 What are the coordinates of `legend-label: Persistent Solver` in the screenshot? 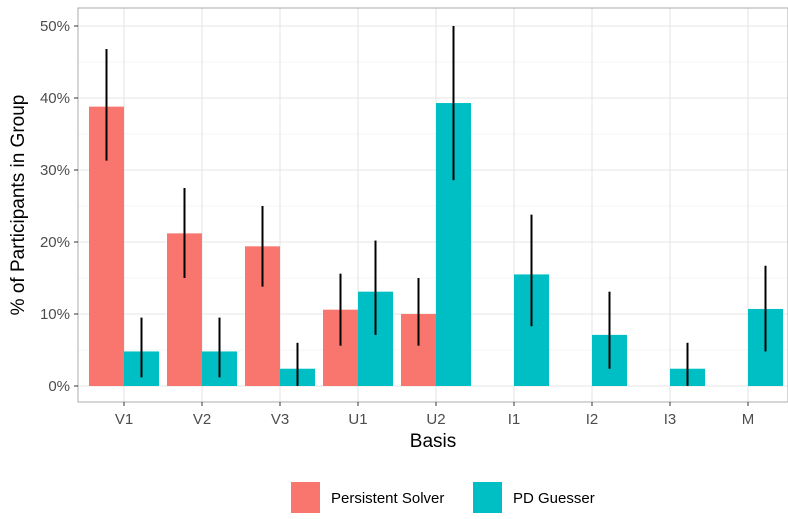 It's located at (387, 498).